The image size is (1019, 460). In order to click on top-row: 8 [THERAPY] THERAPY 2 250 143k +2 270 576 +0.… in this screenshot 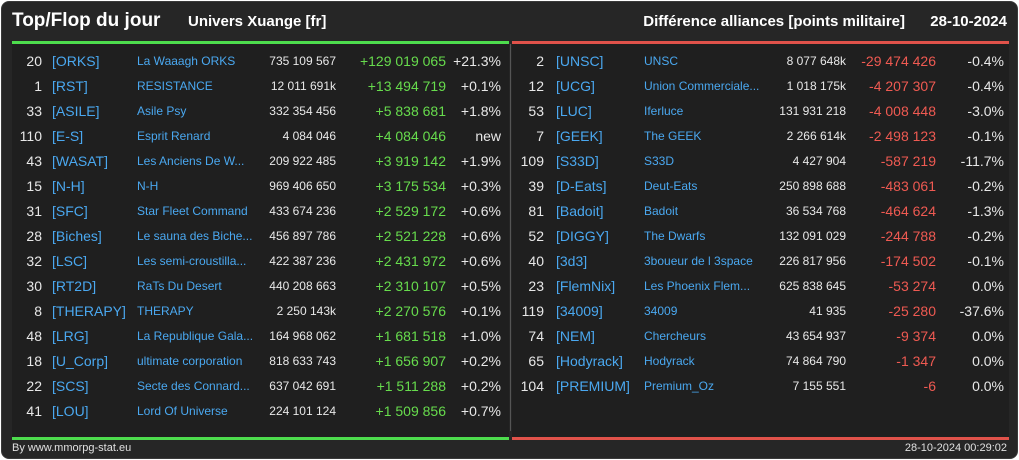, I will do `click(260, 311)`.